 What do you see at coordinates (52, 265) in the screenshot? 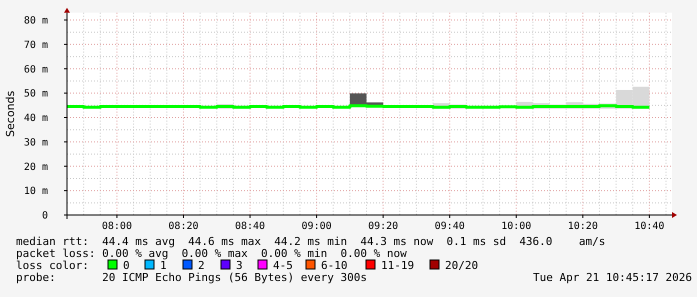
I see `legend-title: loss color:` at bounding box center [52, 265].